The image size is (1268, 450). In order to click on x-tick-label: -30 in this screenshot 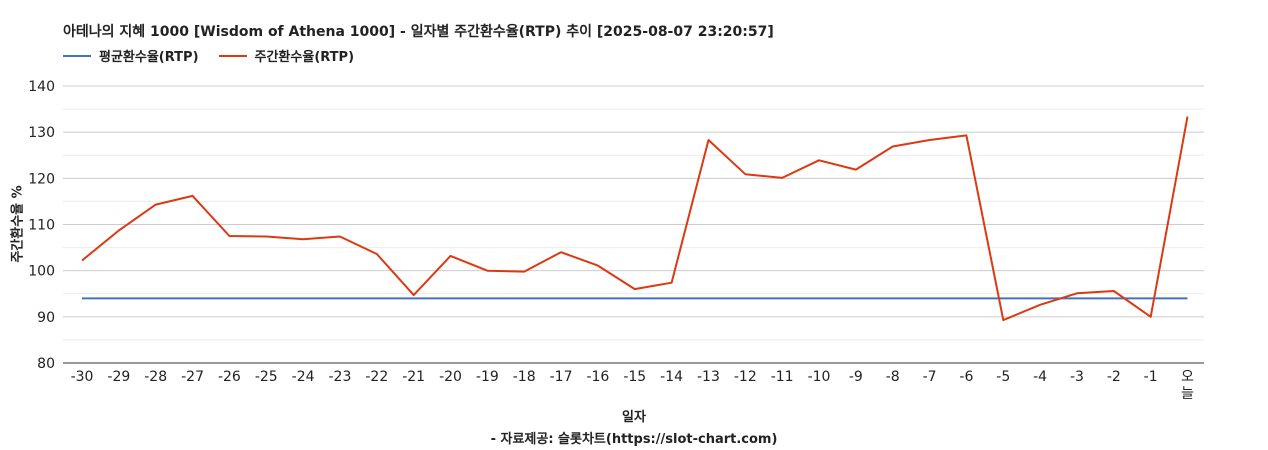, I will do `click(82, 377)`.